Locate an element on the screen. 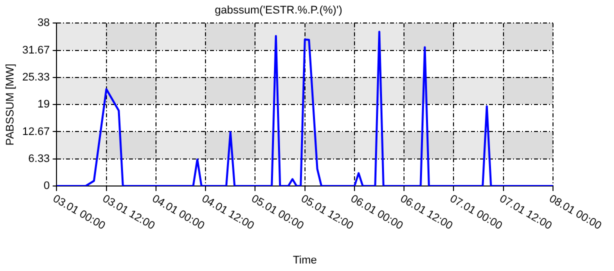 This screenshot has width=614, height=271. x-axis-title: Time is located at coordinates (304, 260).